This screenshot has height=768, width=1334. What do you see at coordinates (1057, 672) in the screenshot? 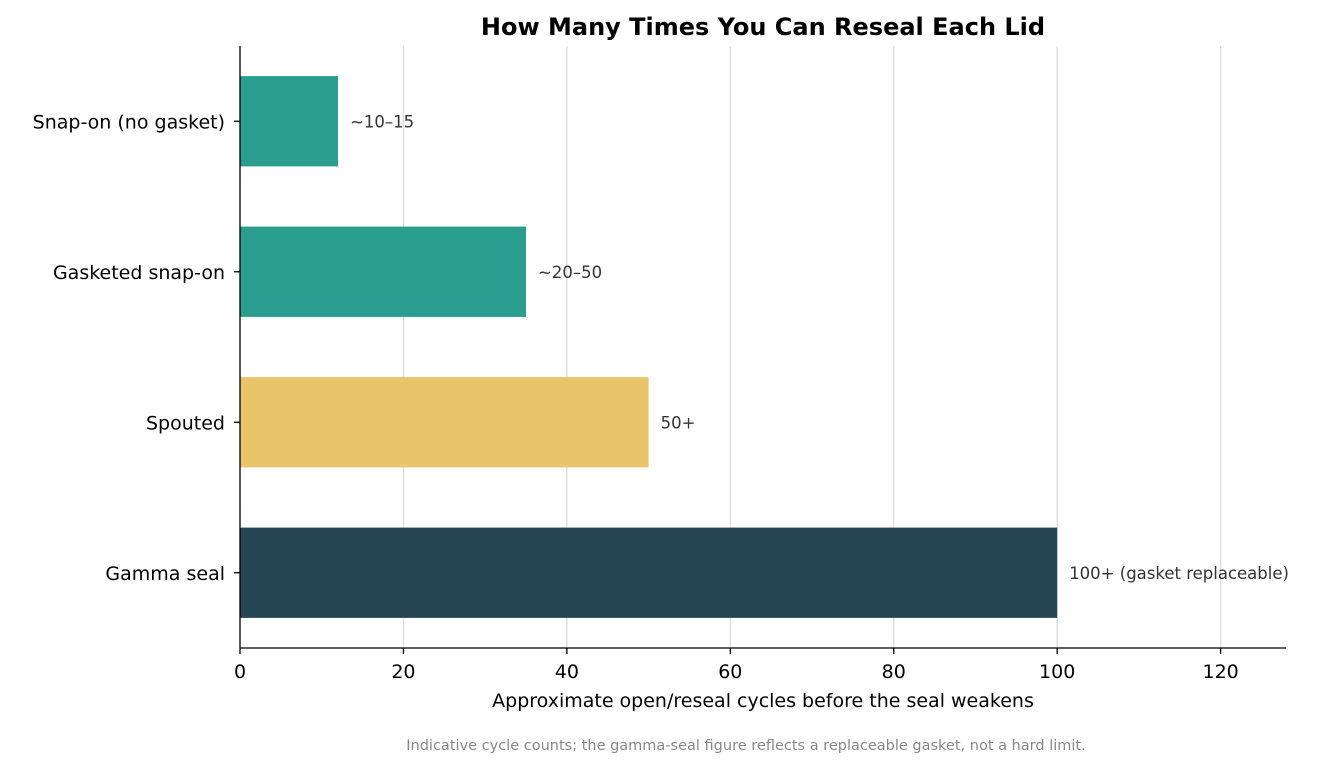
I see `x-tick-label: 100` at bounding box center [1057, 672].